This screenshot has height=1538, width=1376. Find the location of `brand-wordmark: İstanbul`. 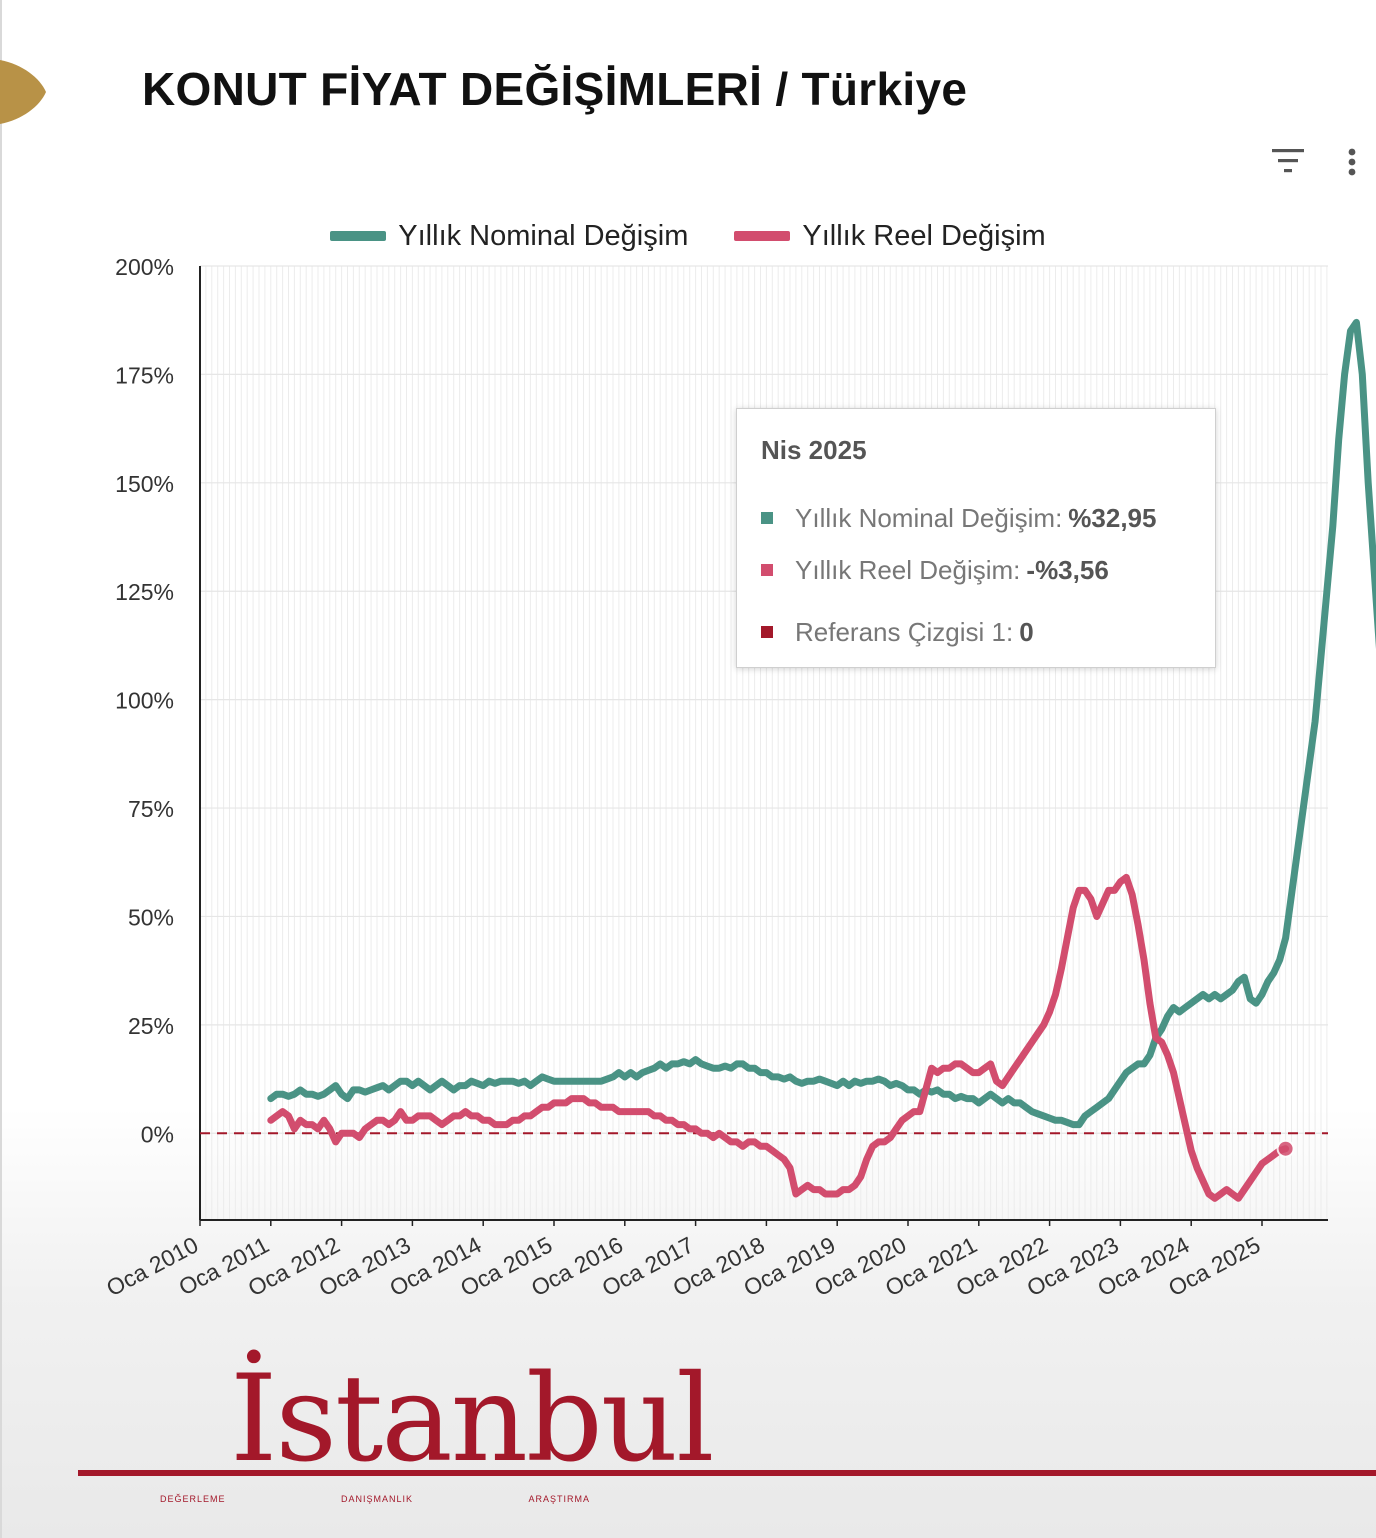

brand-wordmark: İstanbul is located at coordinates (472, 1419).